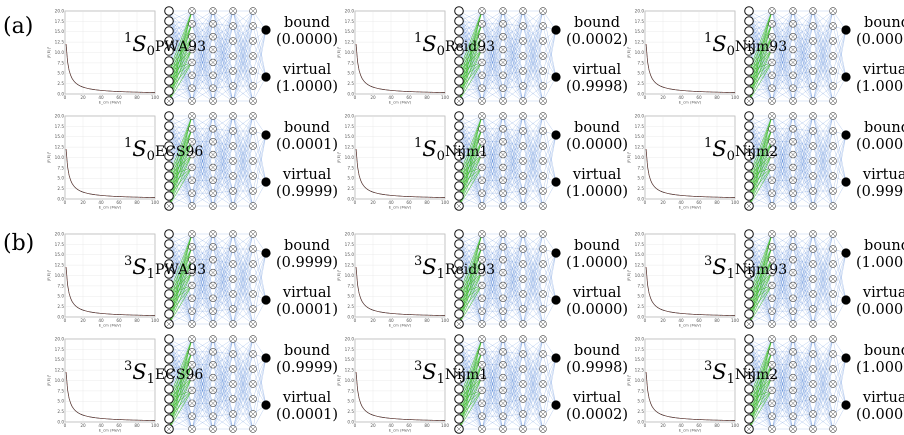  I want to click on virtual-output-label: virtual(1.0000), so click(880, 78).